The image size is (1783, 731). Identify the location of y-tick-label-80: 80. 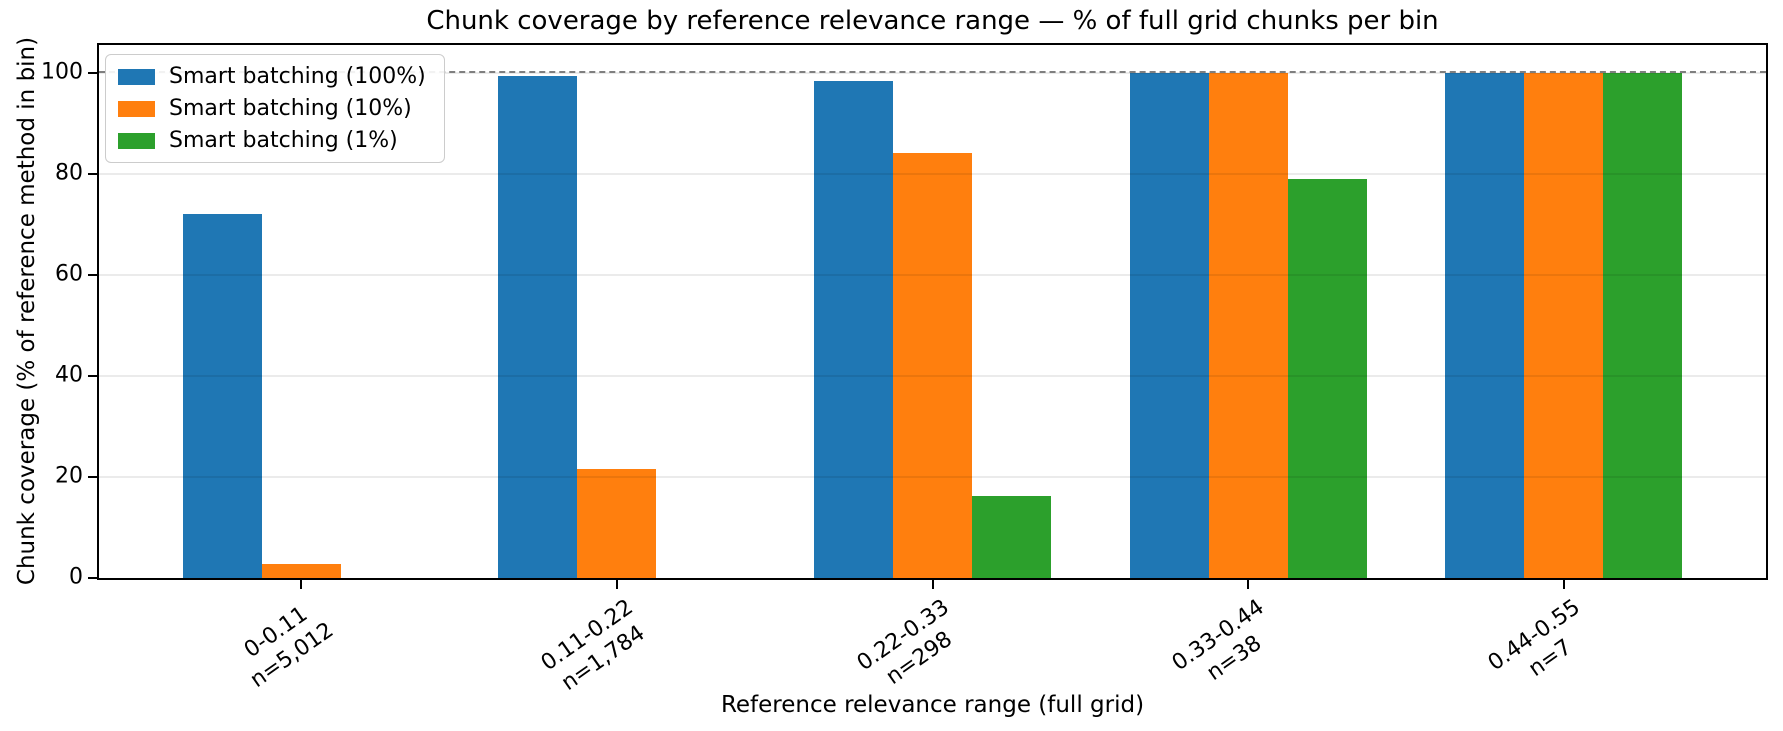
(69, 173).